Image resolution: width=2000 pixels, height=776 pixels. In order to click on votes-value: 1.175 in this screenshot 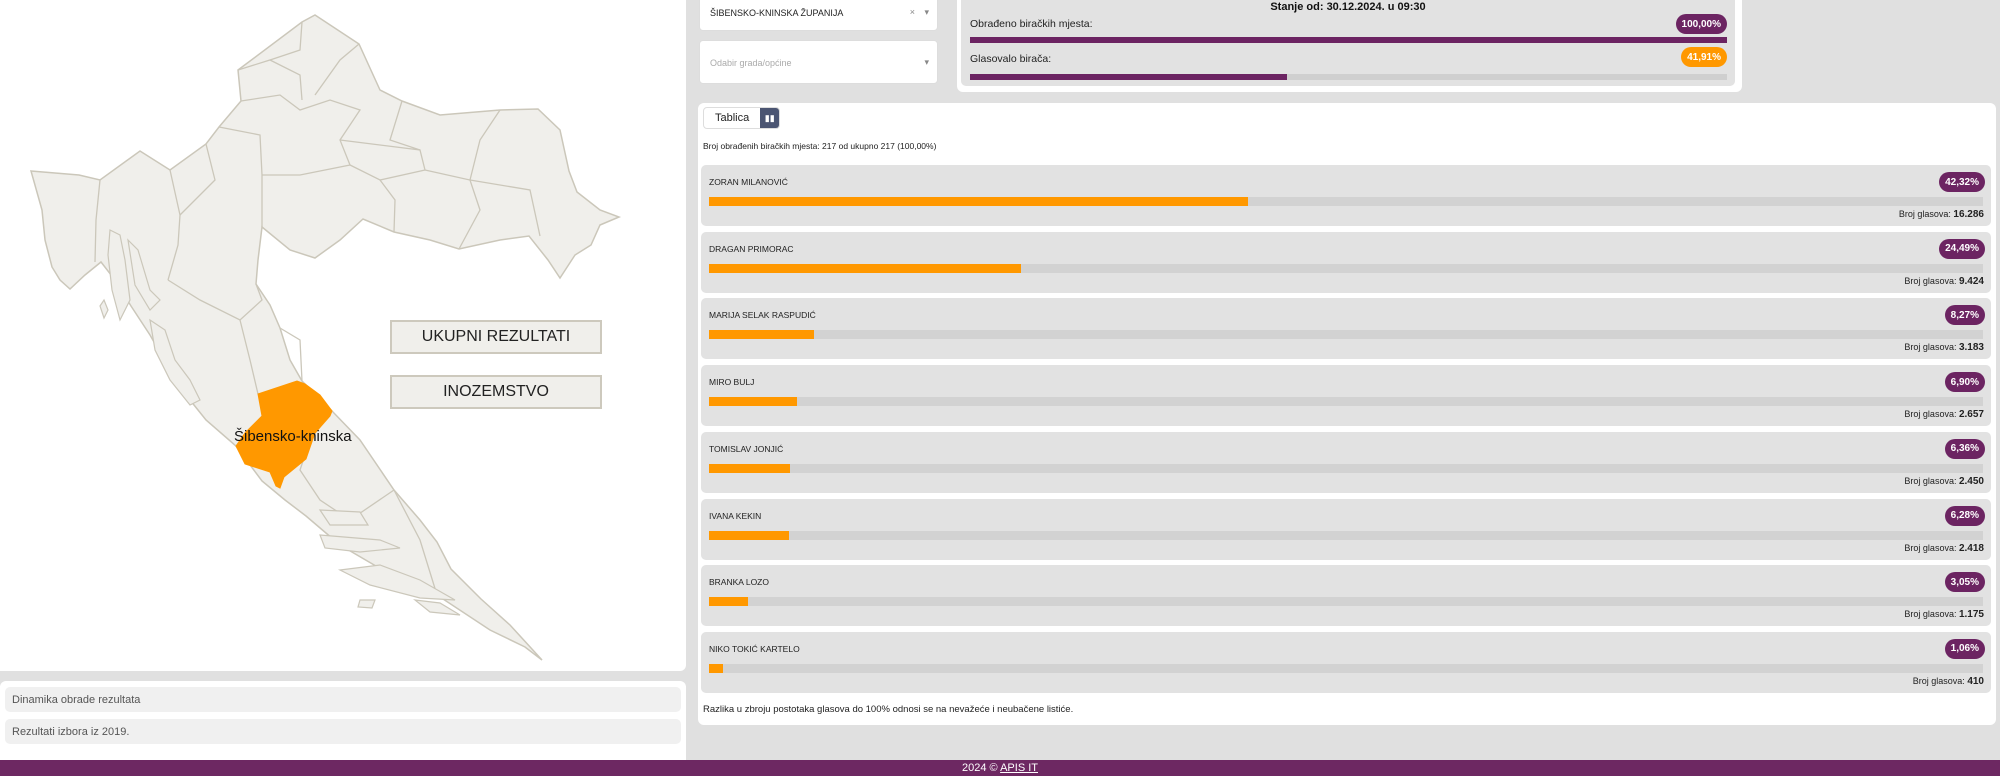, I will do `click(1971, 615)`.